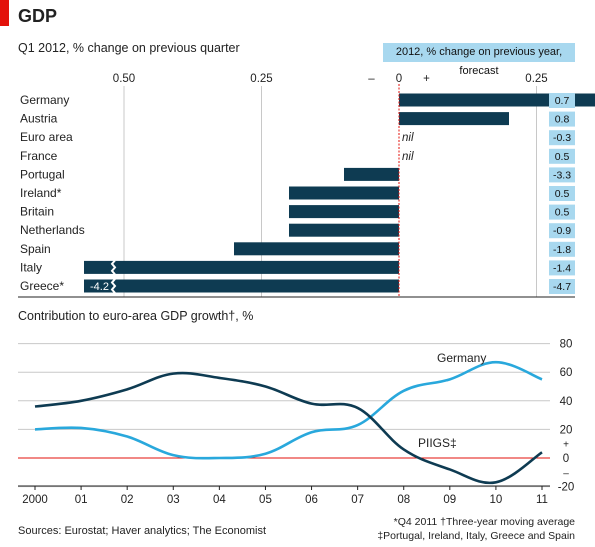 The width and height of the screenshot is (595, 547). Describe the element at coordinates (99, 287) in the screenshot. I see `bar-value-label: -4.2` at that location.